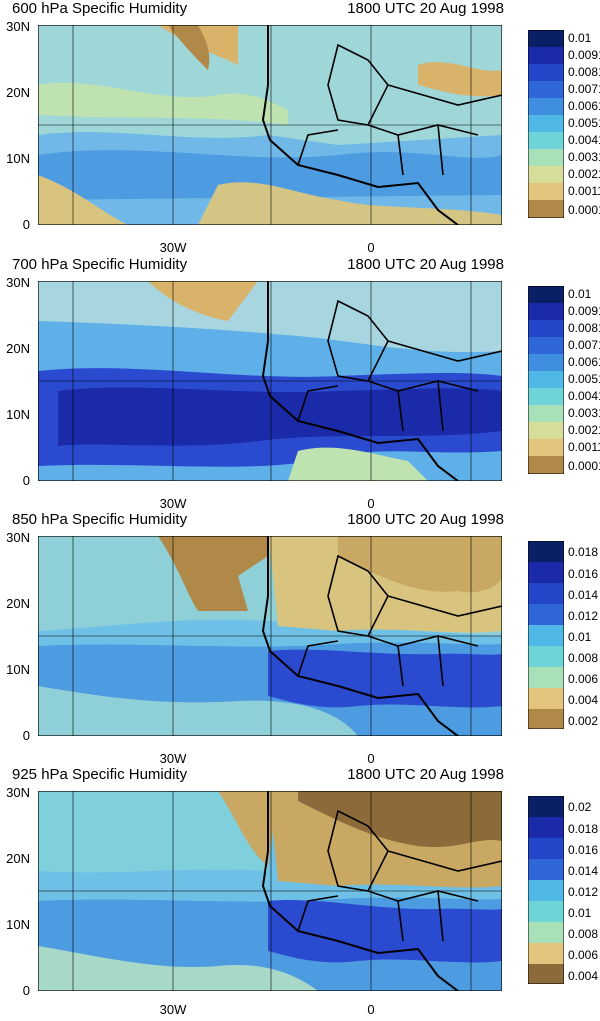  Describe the element at coordinates (100, 264) in the screenshot. I see `panel-title: 700 hPa Specific Humidity` at that location.